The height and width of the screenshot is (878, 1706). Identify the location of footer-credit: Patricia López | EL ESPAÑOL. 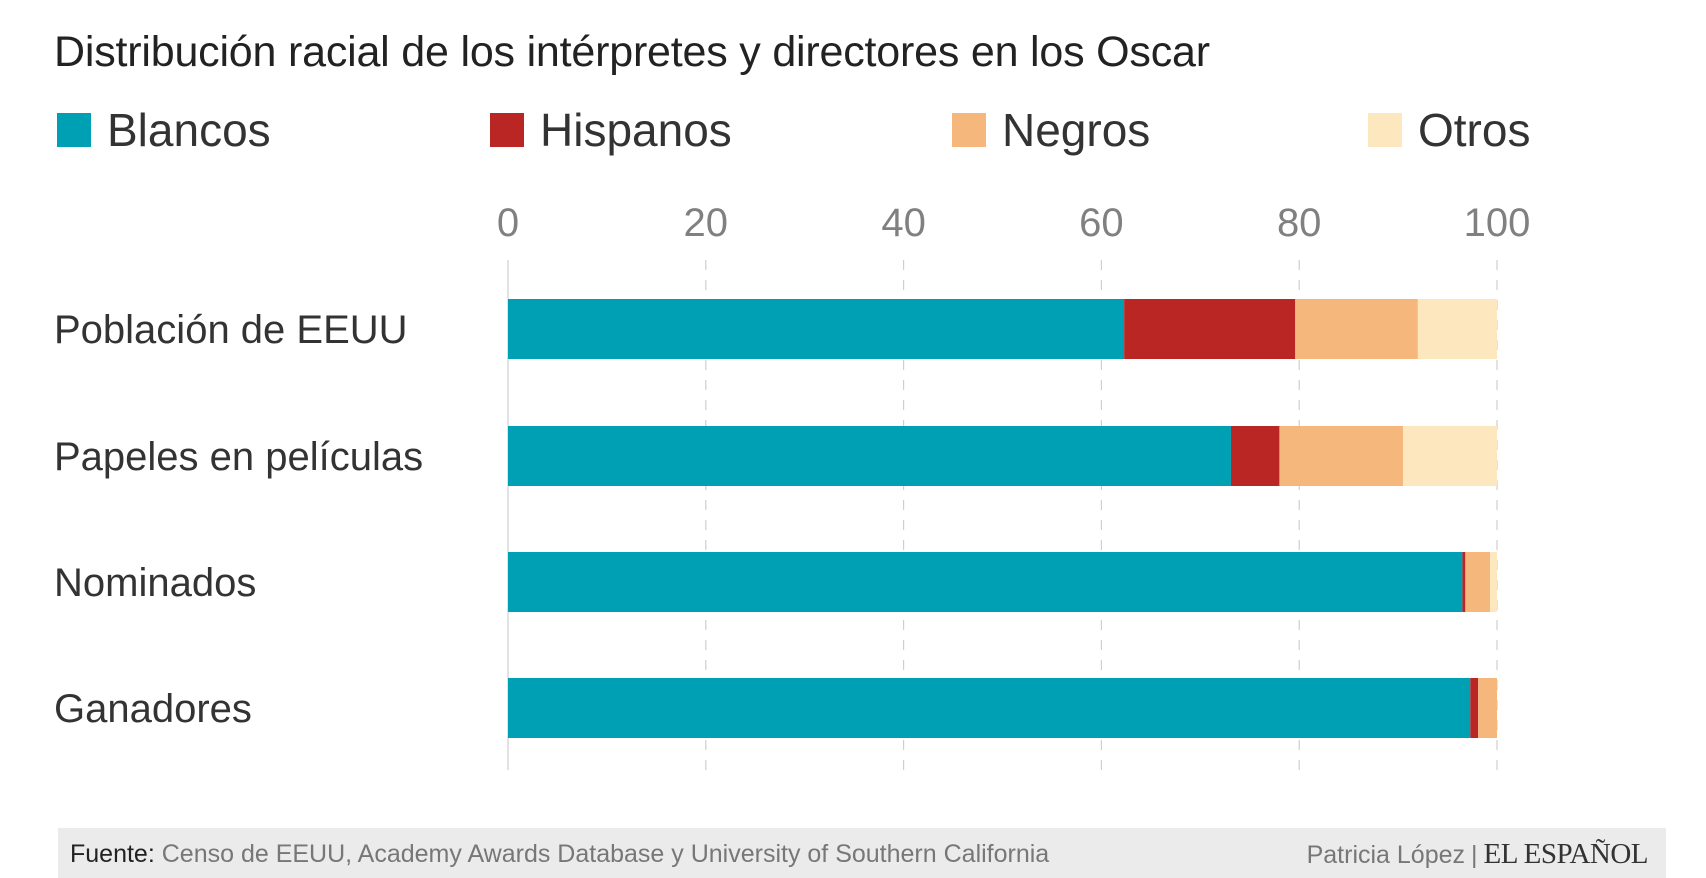
(1477, 854).